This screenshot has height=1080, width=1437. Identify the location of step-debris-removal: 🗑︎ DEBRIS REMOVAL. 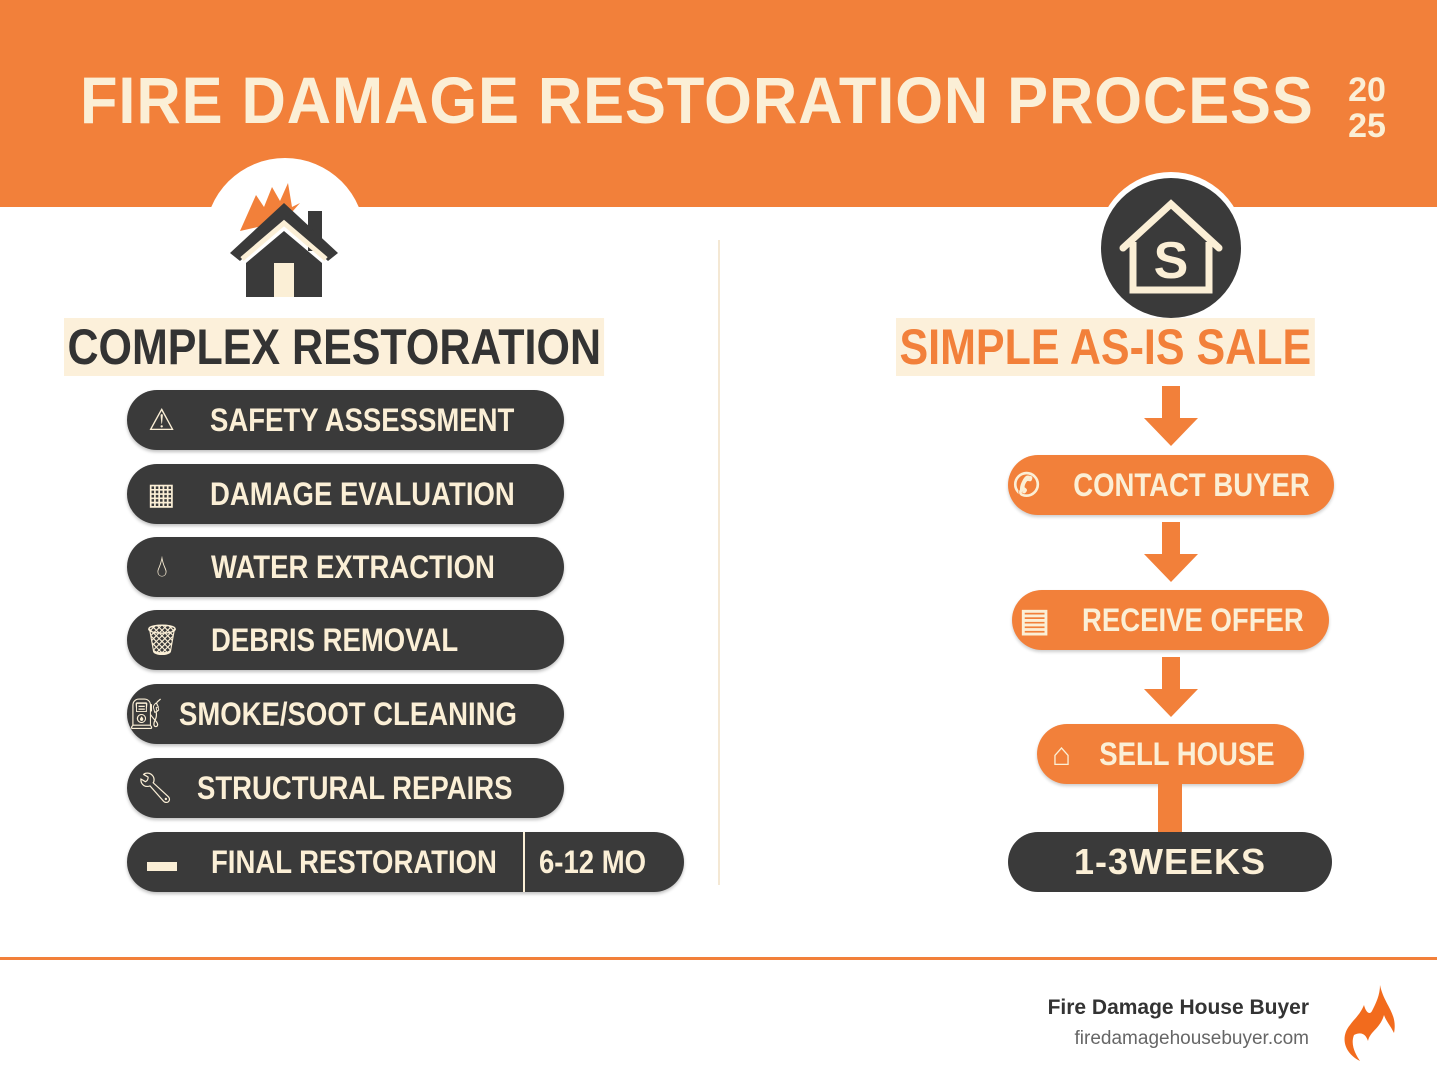
(345, 640).